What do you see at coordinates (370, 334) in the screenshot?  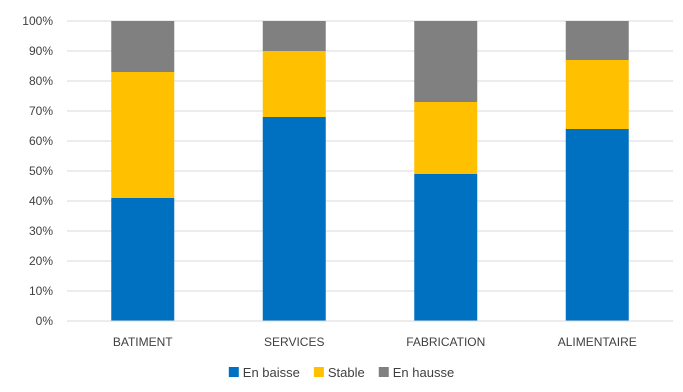 I see `x-axis: BATIMENT SERVICES FABRICATION ALIMENTAIRE` at bounding box center [370, 334].